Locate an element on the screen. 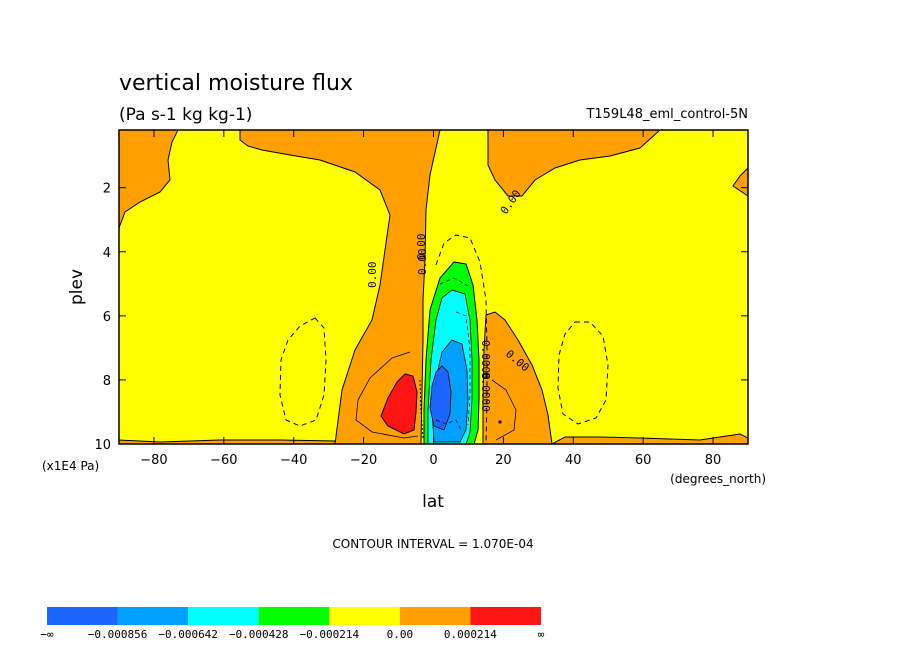 The width and height of the screenshot is (904, 654). x-tick-label: −40 is located at coordinates (293, 460).